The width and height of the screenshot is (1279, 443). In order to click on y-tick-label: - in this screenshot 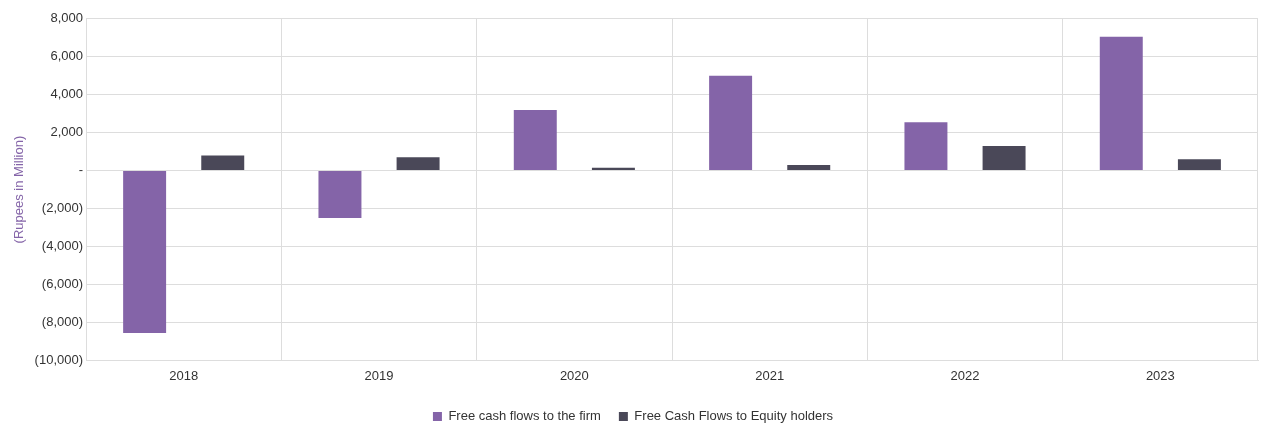, I will do `click(81, 170)`.